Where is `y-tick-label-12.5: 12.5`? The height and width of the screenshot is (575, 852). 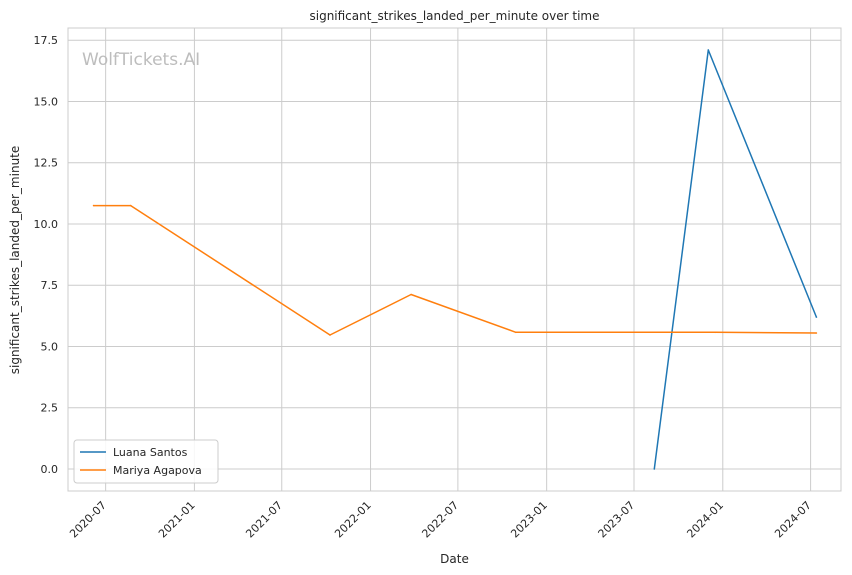
y-tick-label-12.5: 12.5 is located at coordinates (46, 163).